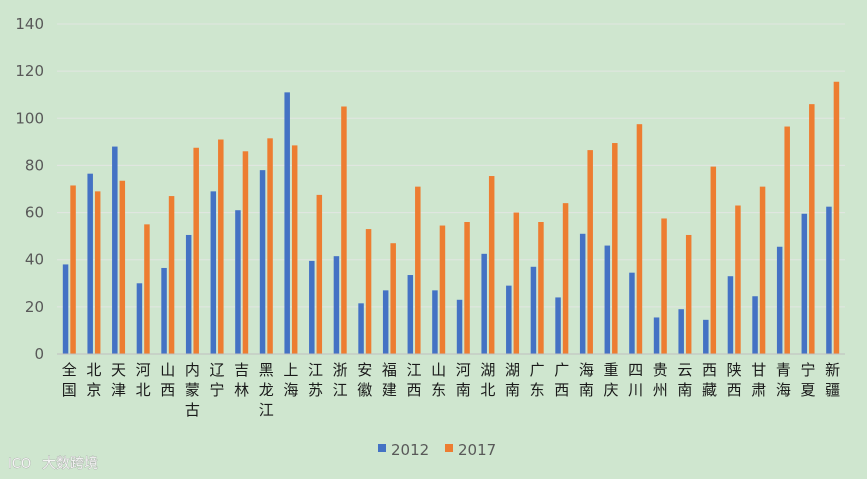  What do you see at coordinates (29, 189) in the screenshot?
I see `y-axis-tick-labels: 0 20 40 60 80 100 120 140` at bounding box center [29, 189].